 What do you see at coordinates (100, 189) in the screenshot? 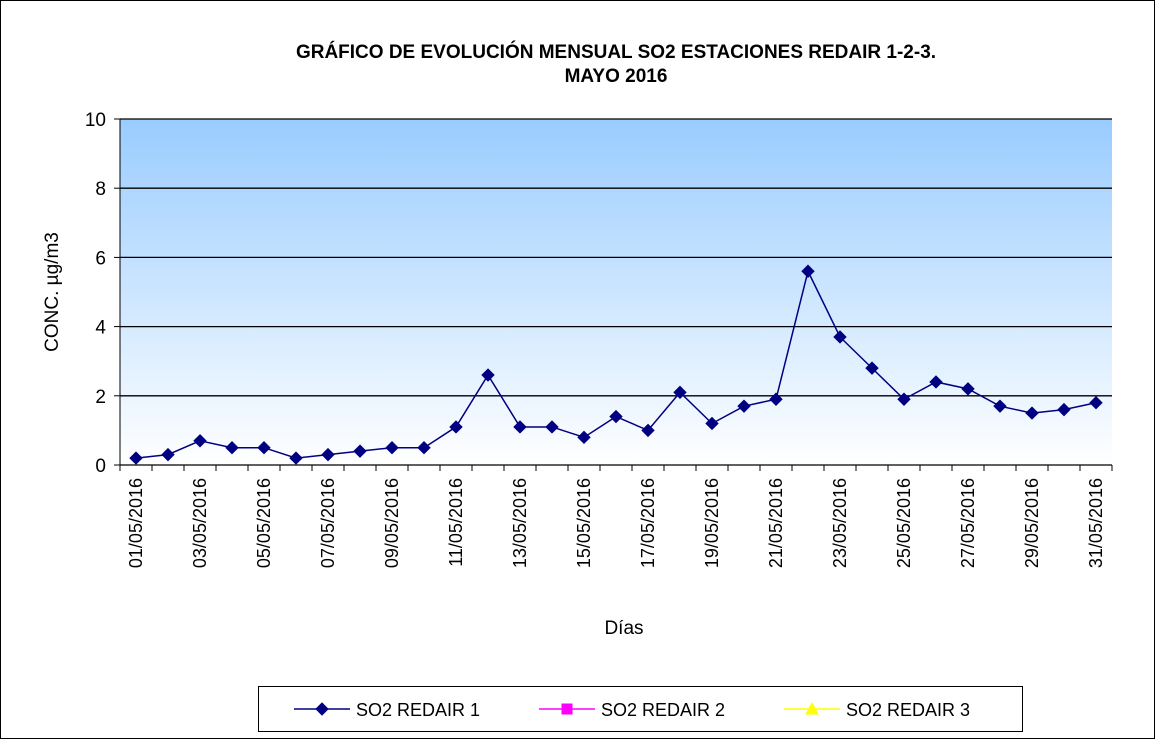
I see `y-tick-label: 8` at bounding box center [100, 189].